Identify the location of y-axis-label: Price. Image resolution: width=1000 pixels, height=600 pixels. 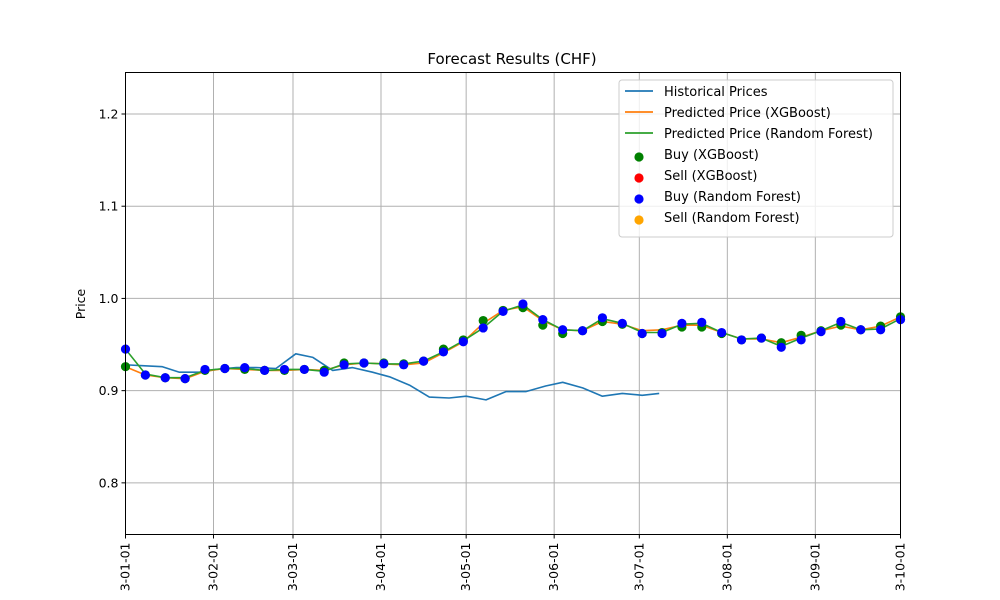
(80, 303).